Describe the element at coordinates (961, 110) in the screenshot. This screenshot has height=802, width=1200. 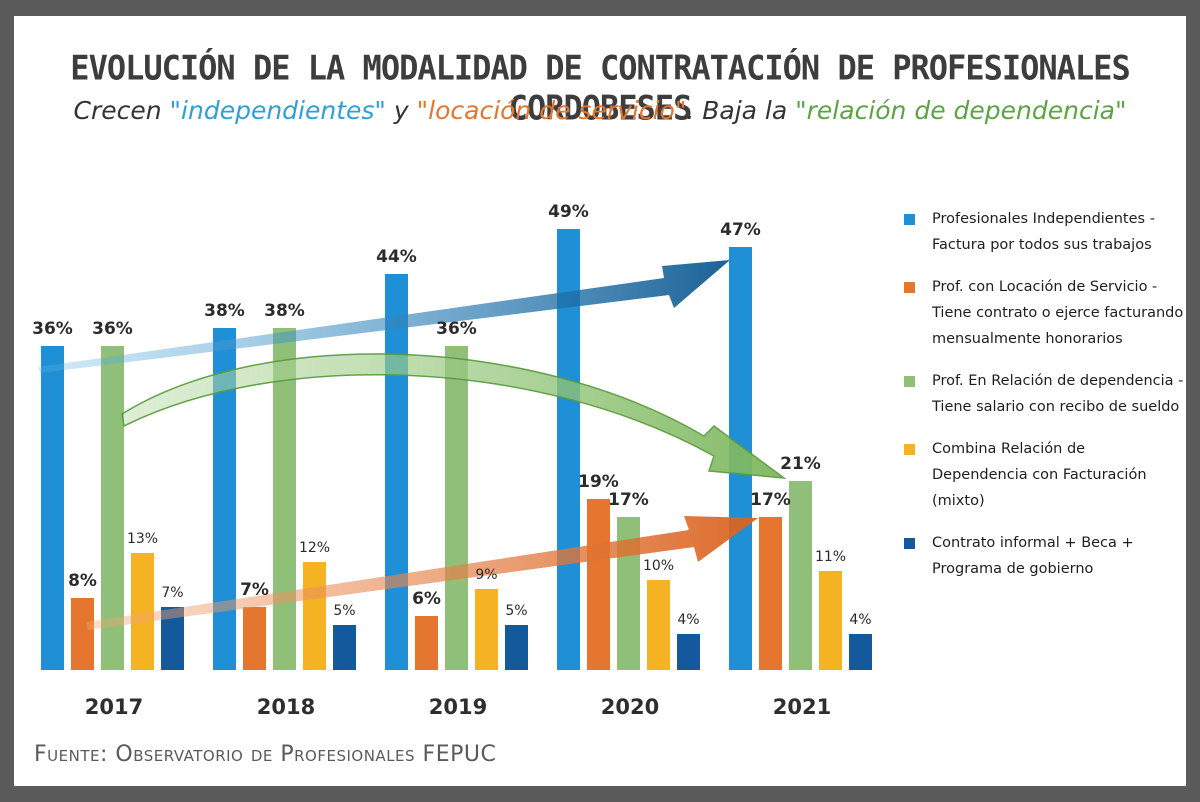
I see `subtitle-part-6: "relación de dependencia"` at that location.